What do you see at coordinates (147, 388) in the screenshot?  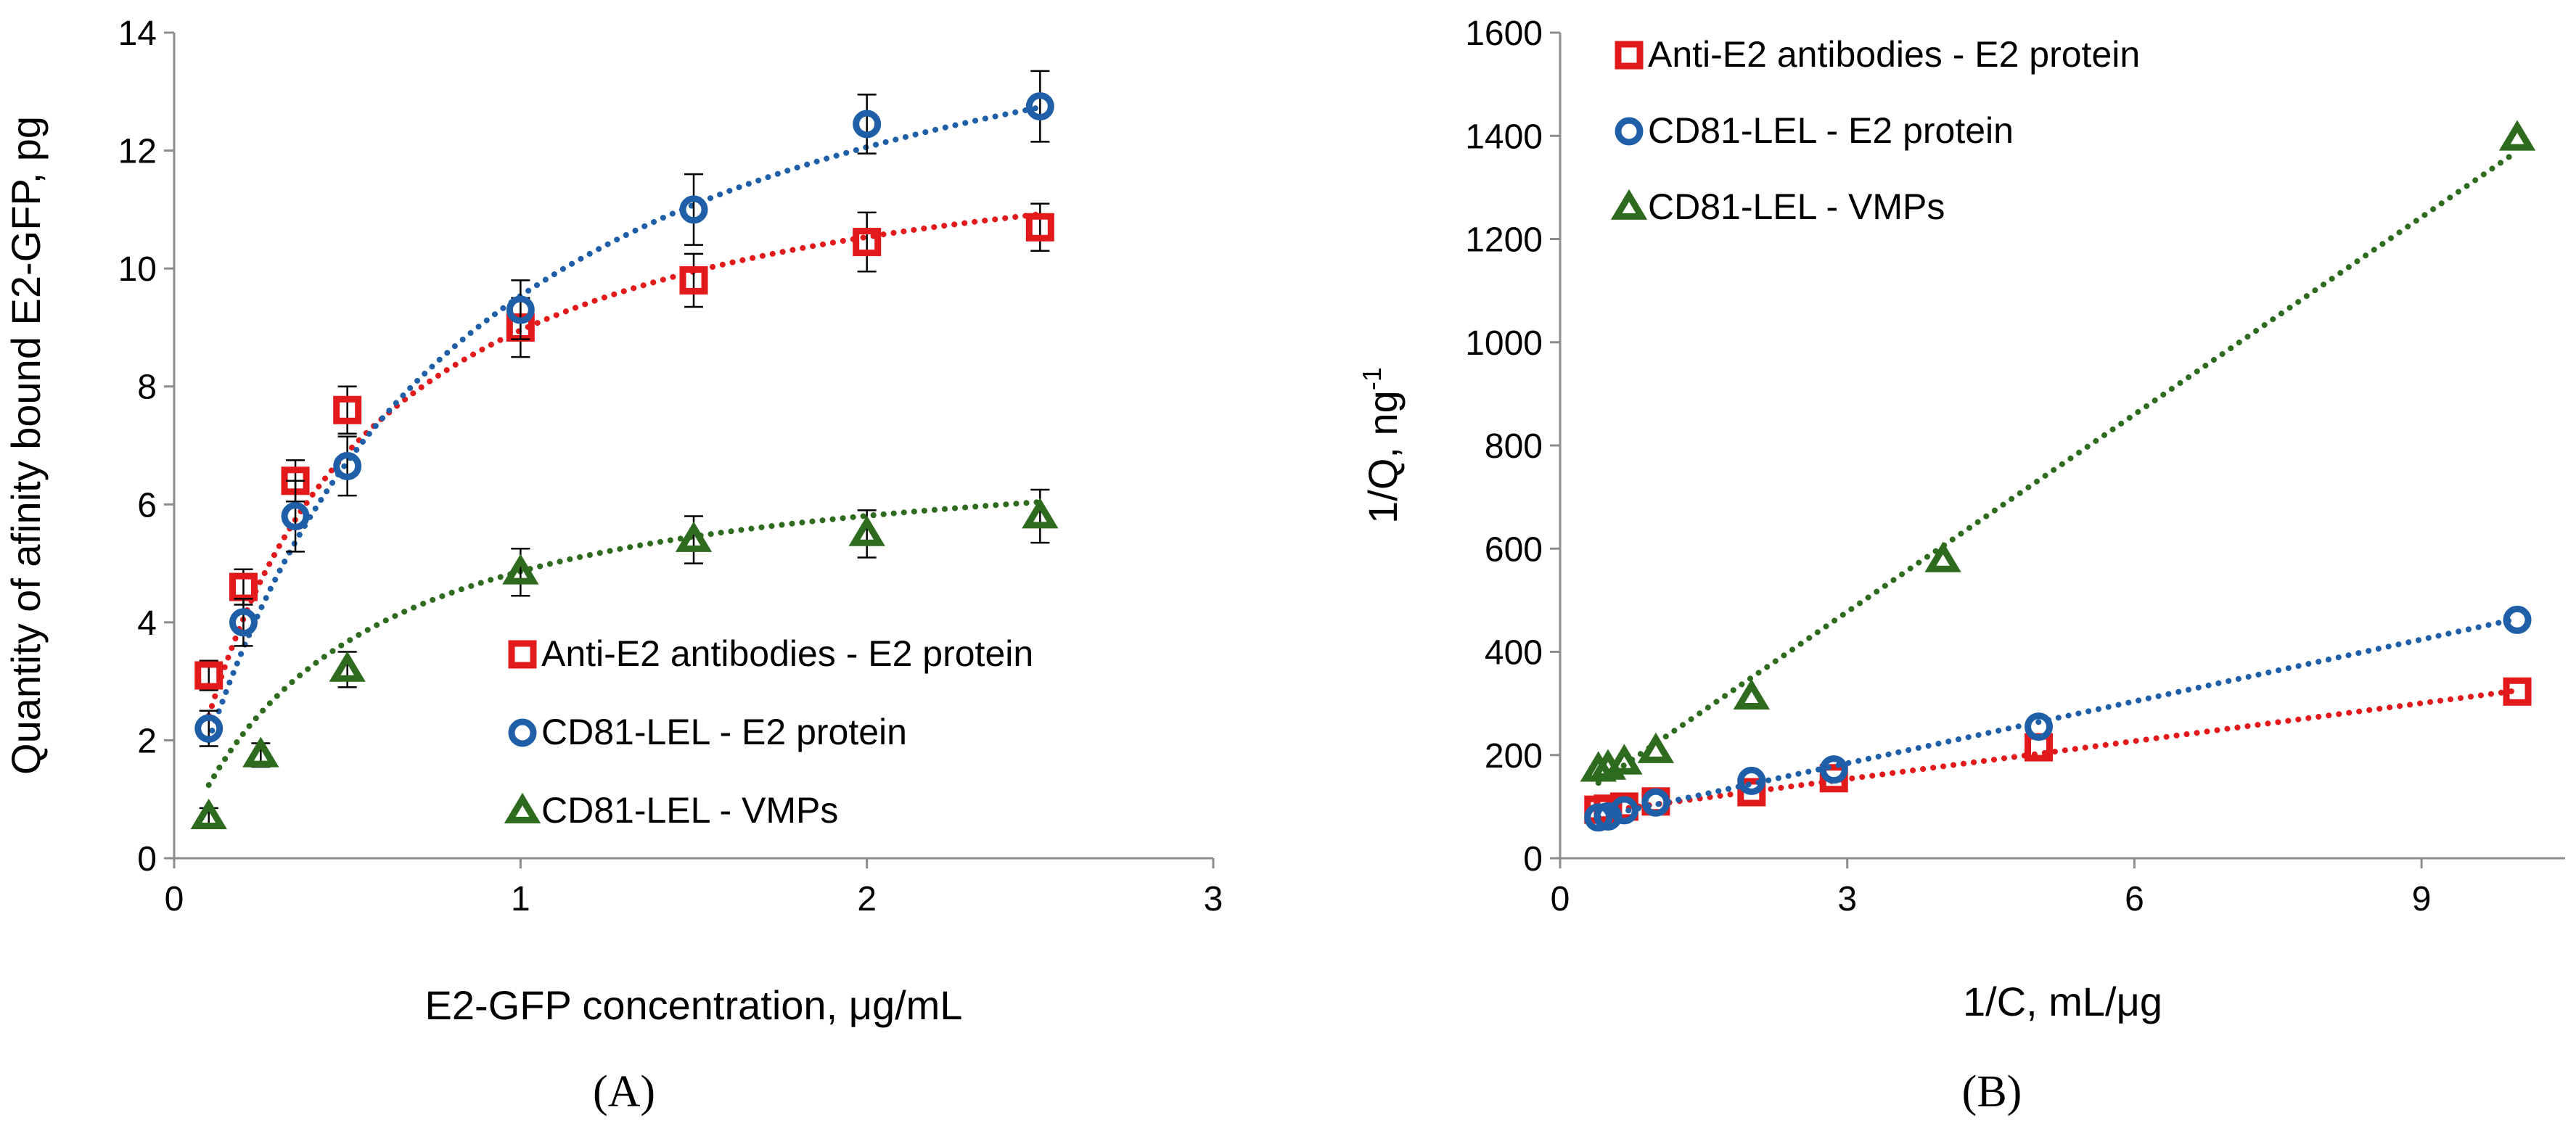 I see `y-tick-label: 8` at bounding box center [147, 388].